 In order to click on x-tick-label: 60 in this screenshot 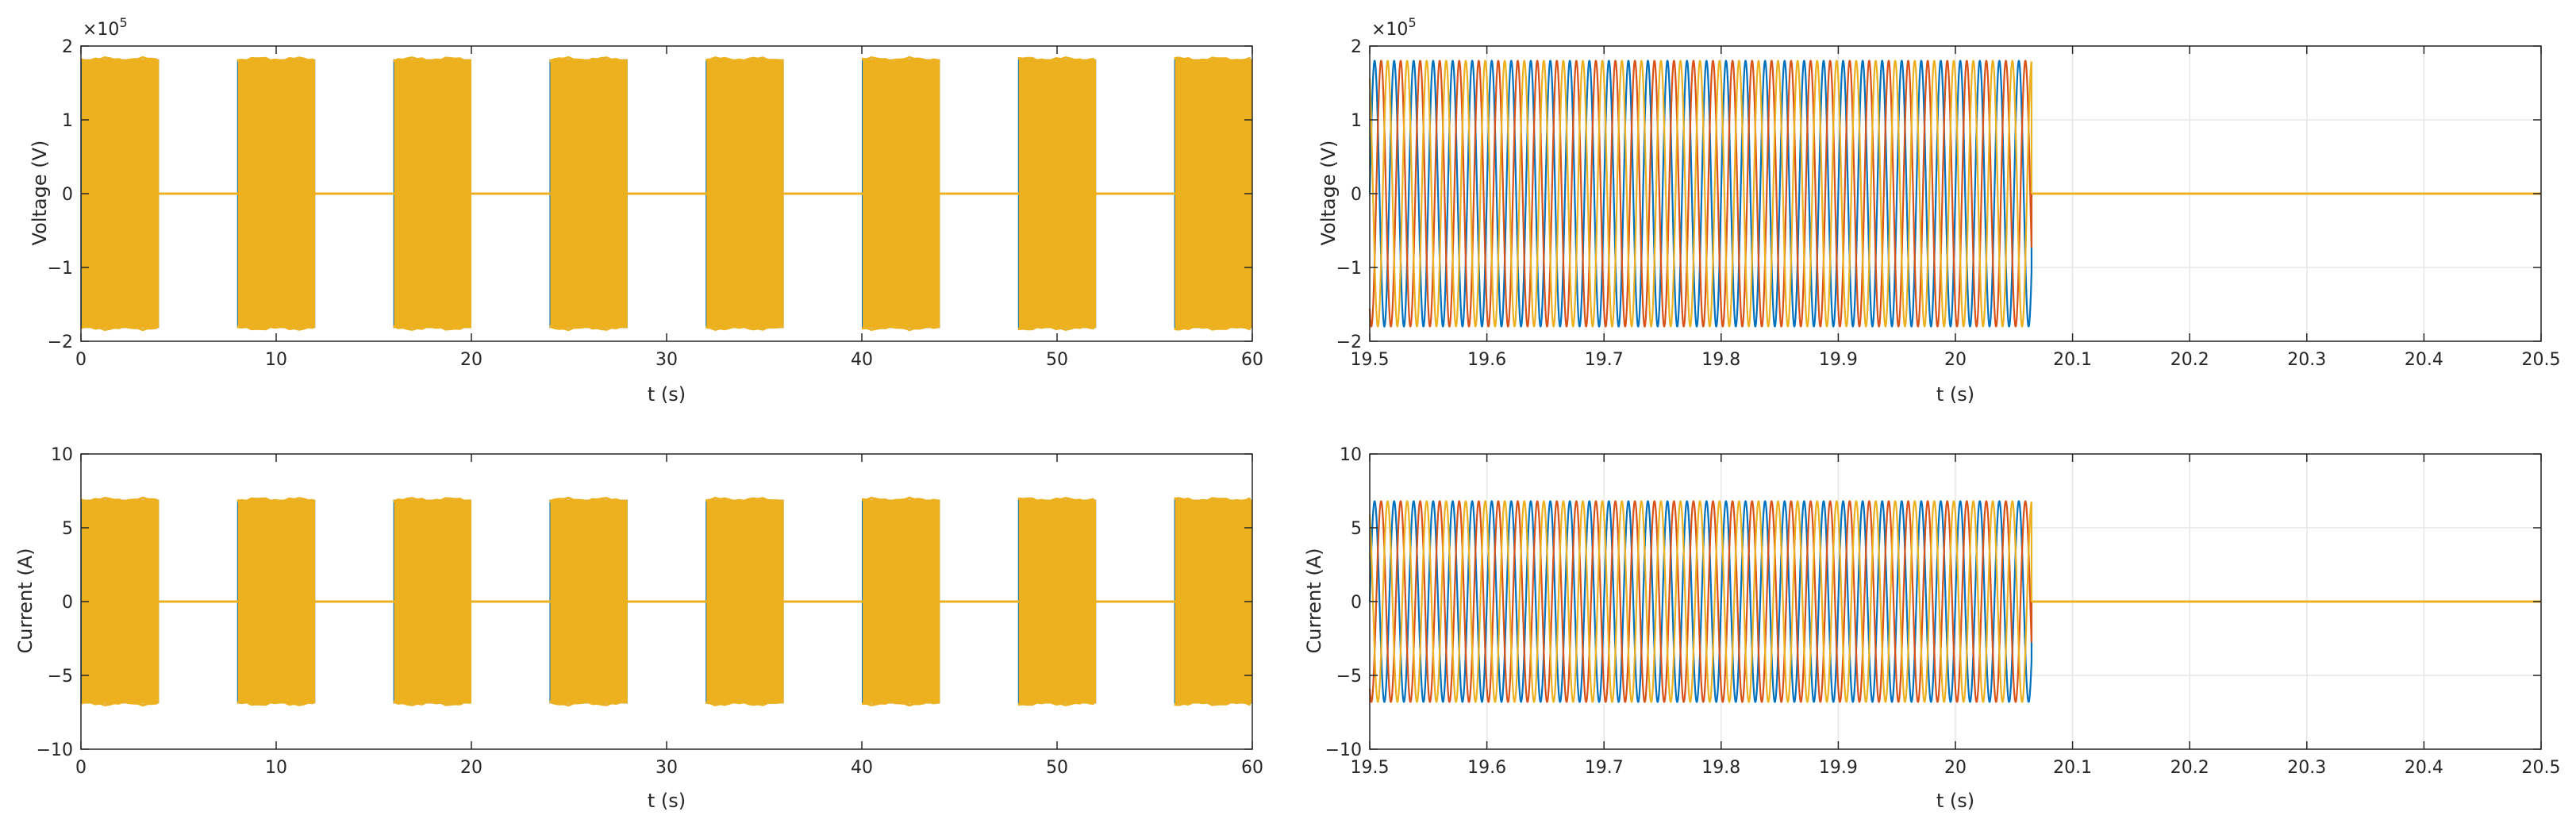, I will do `click(1252, 360)`.